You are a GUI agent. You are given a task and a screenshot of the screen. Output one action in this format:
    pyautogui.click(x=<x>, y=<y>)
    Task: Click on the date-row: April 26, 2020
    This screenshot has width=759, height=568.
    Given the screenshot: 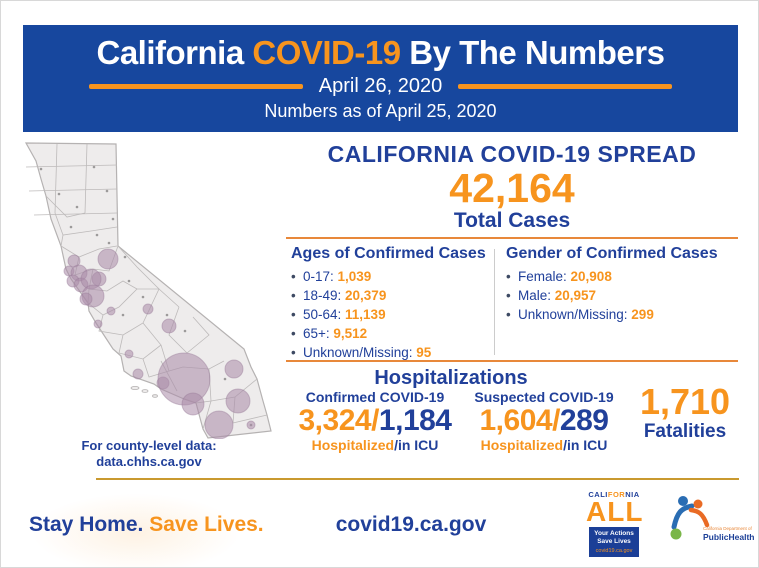 What is the action you would take?
    pyautogui.click(x=380, y=86)
    